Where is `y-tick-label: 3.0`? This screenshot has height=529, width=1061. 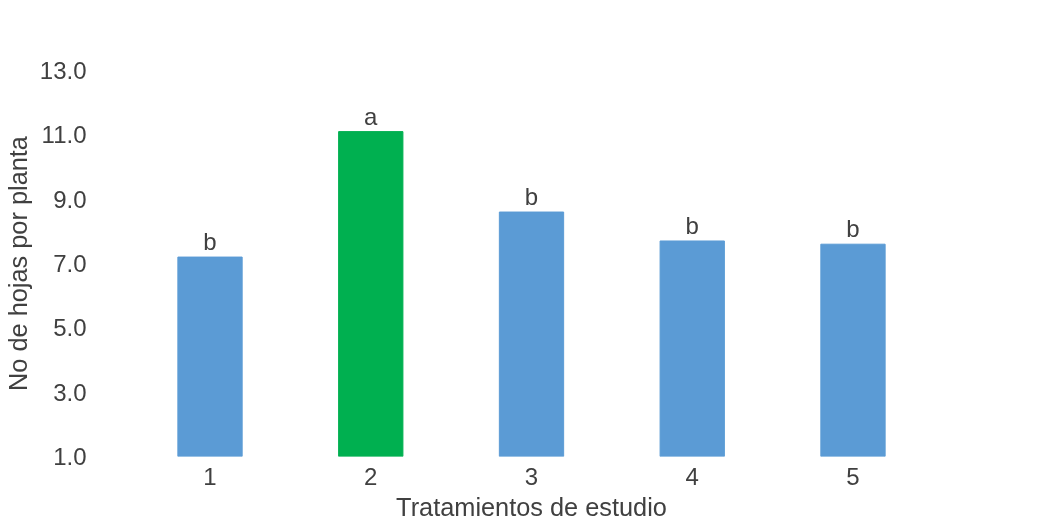 y-tick-label: 3.0 is located at coordinates (70, 392).